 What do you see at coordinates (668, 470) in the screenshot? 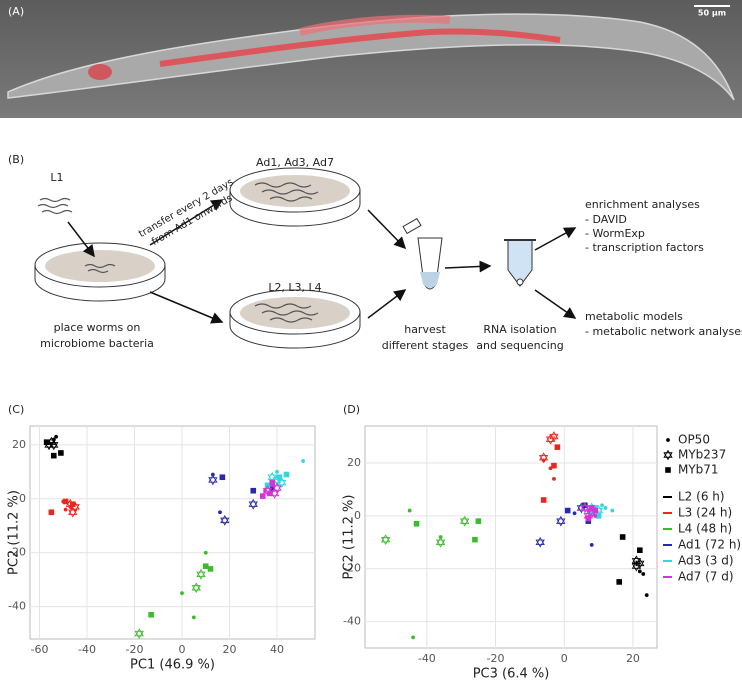
I see `legend-symbol` at bounding box center [668, 470].